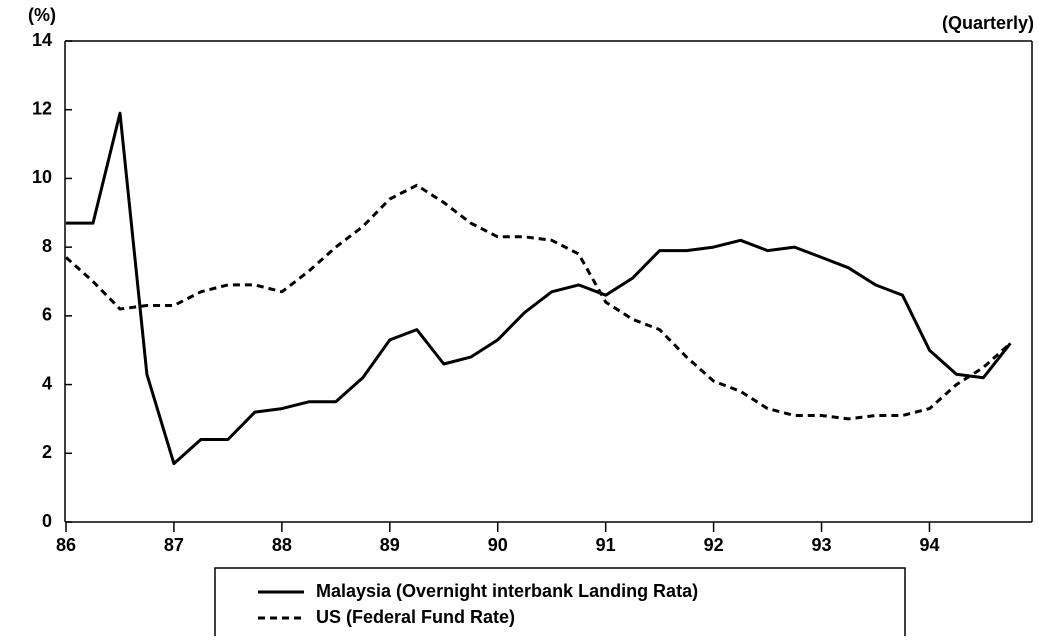 The height and width of the screenshot is (641, 1039). I want to click on x-tick-label: 94, so click(929, 545).